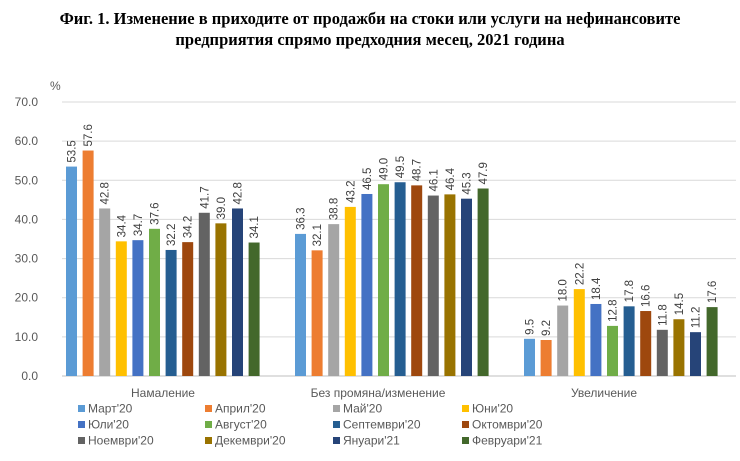 The width and height of the screenshot is (740, 461). Describe the element at coordinates (163, 393) in the screenshot. I see `x-category-label: Намаление` at that location.